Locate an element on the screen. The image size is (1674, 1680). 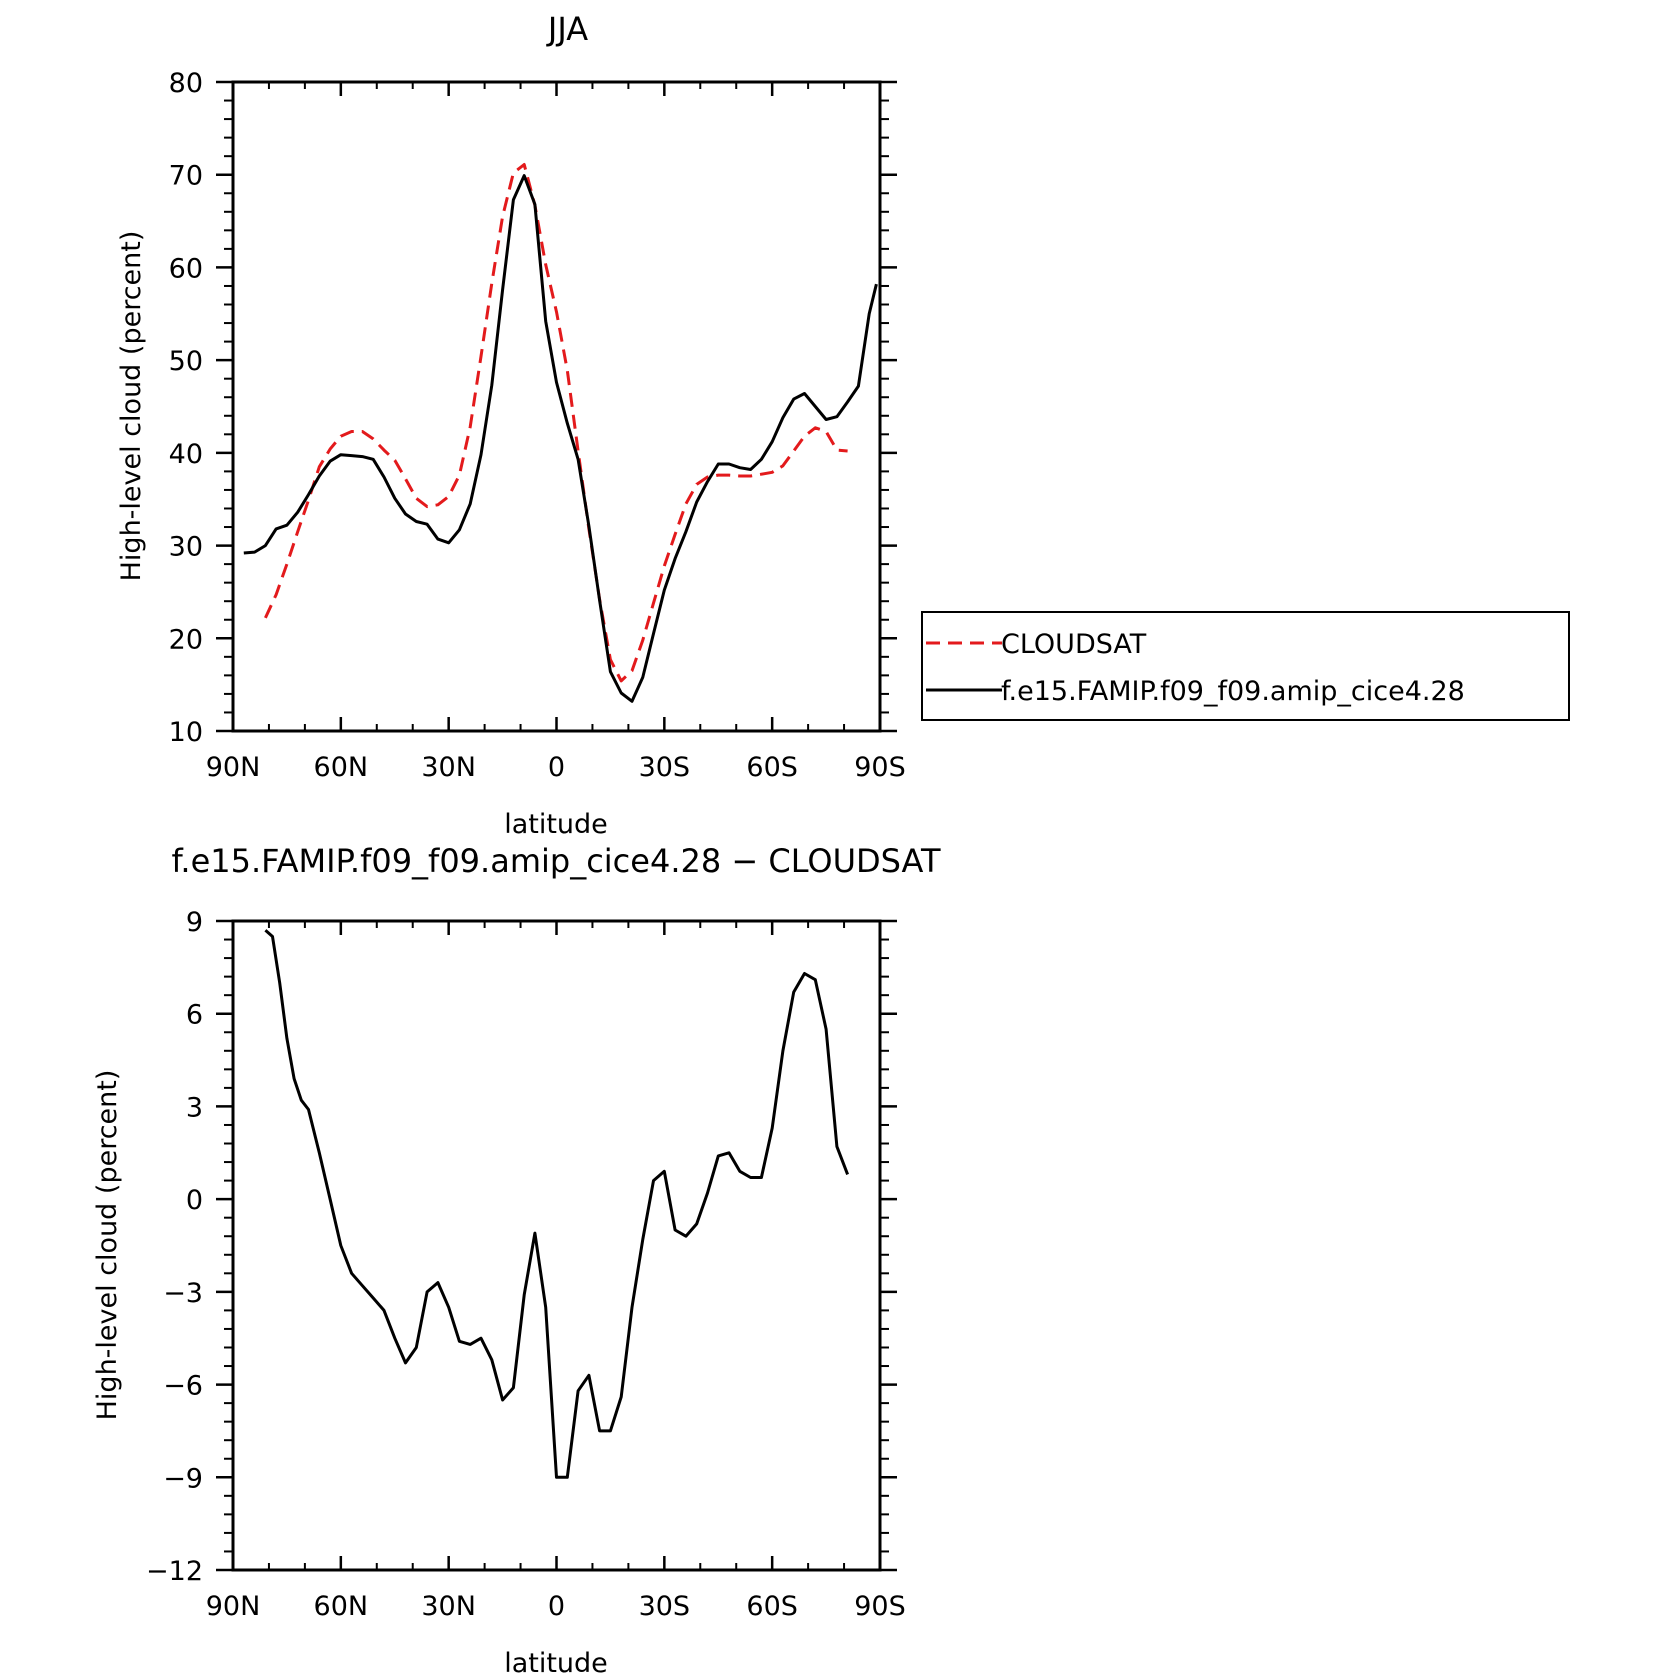
y-tick-label: 0 is located at coordinates (194, 1200).